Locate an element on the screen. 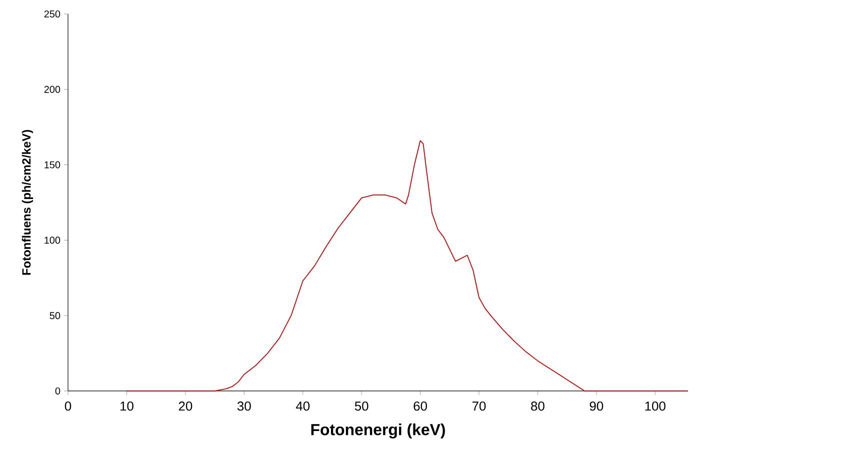  x-axis-title: Fotonenergi (keV) is located at coordinates (378, 431).